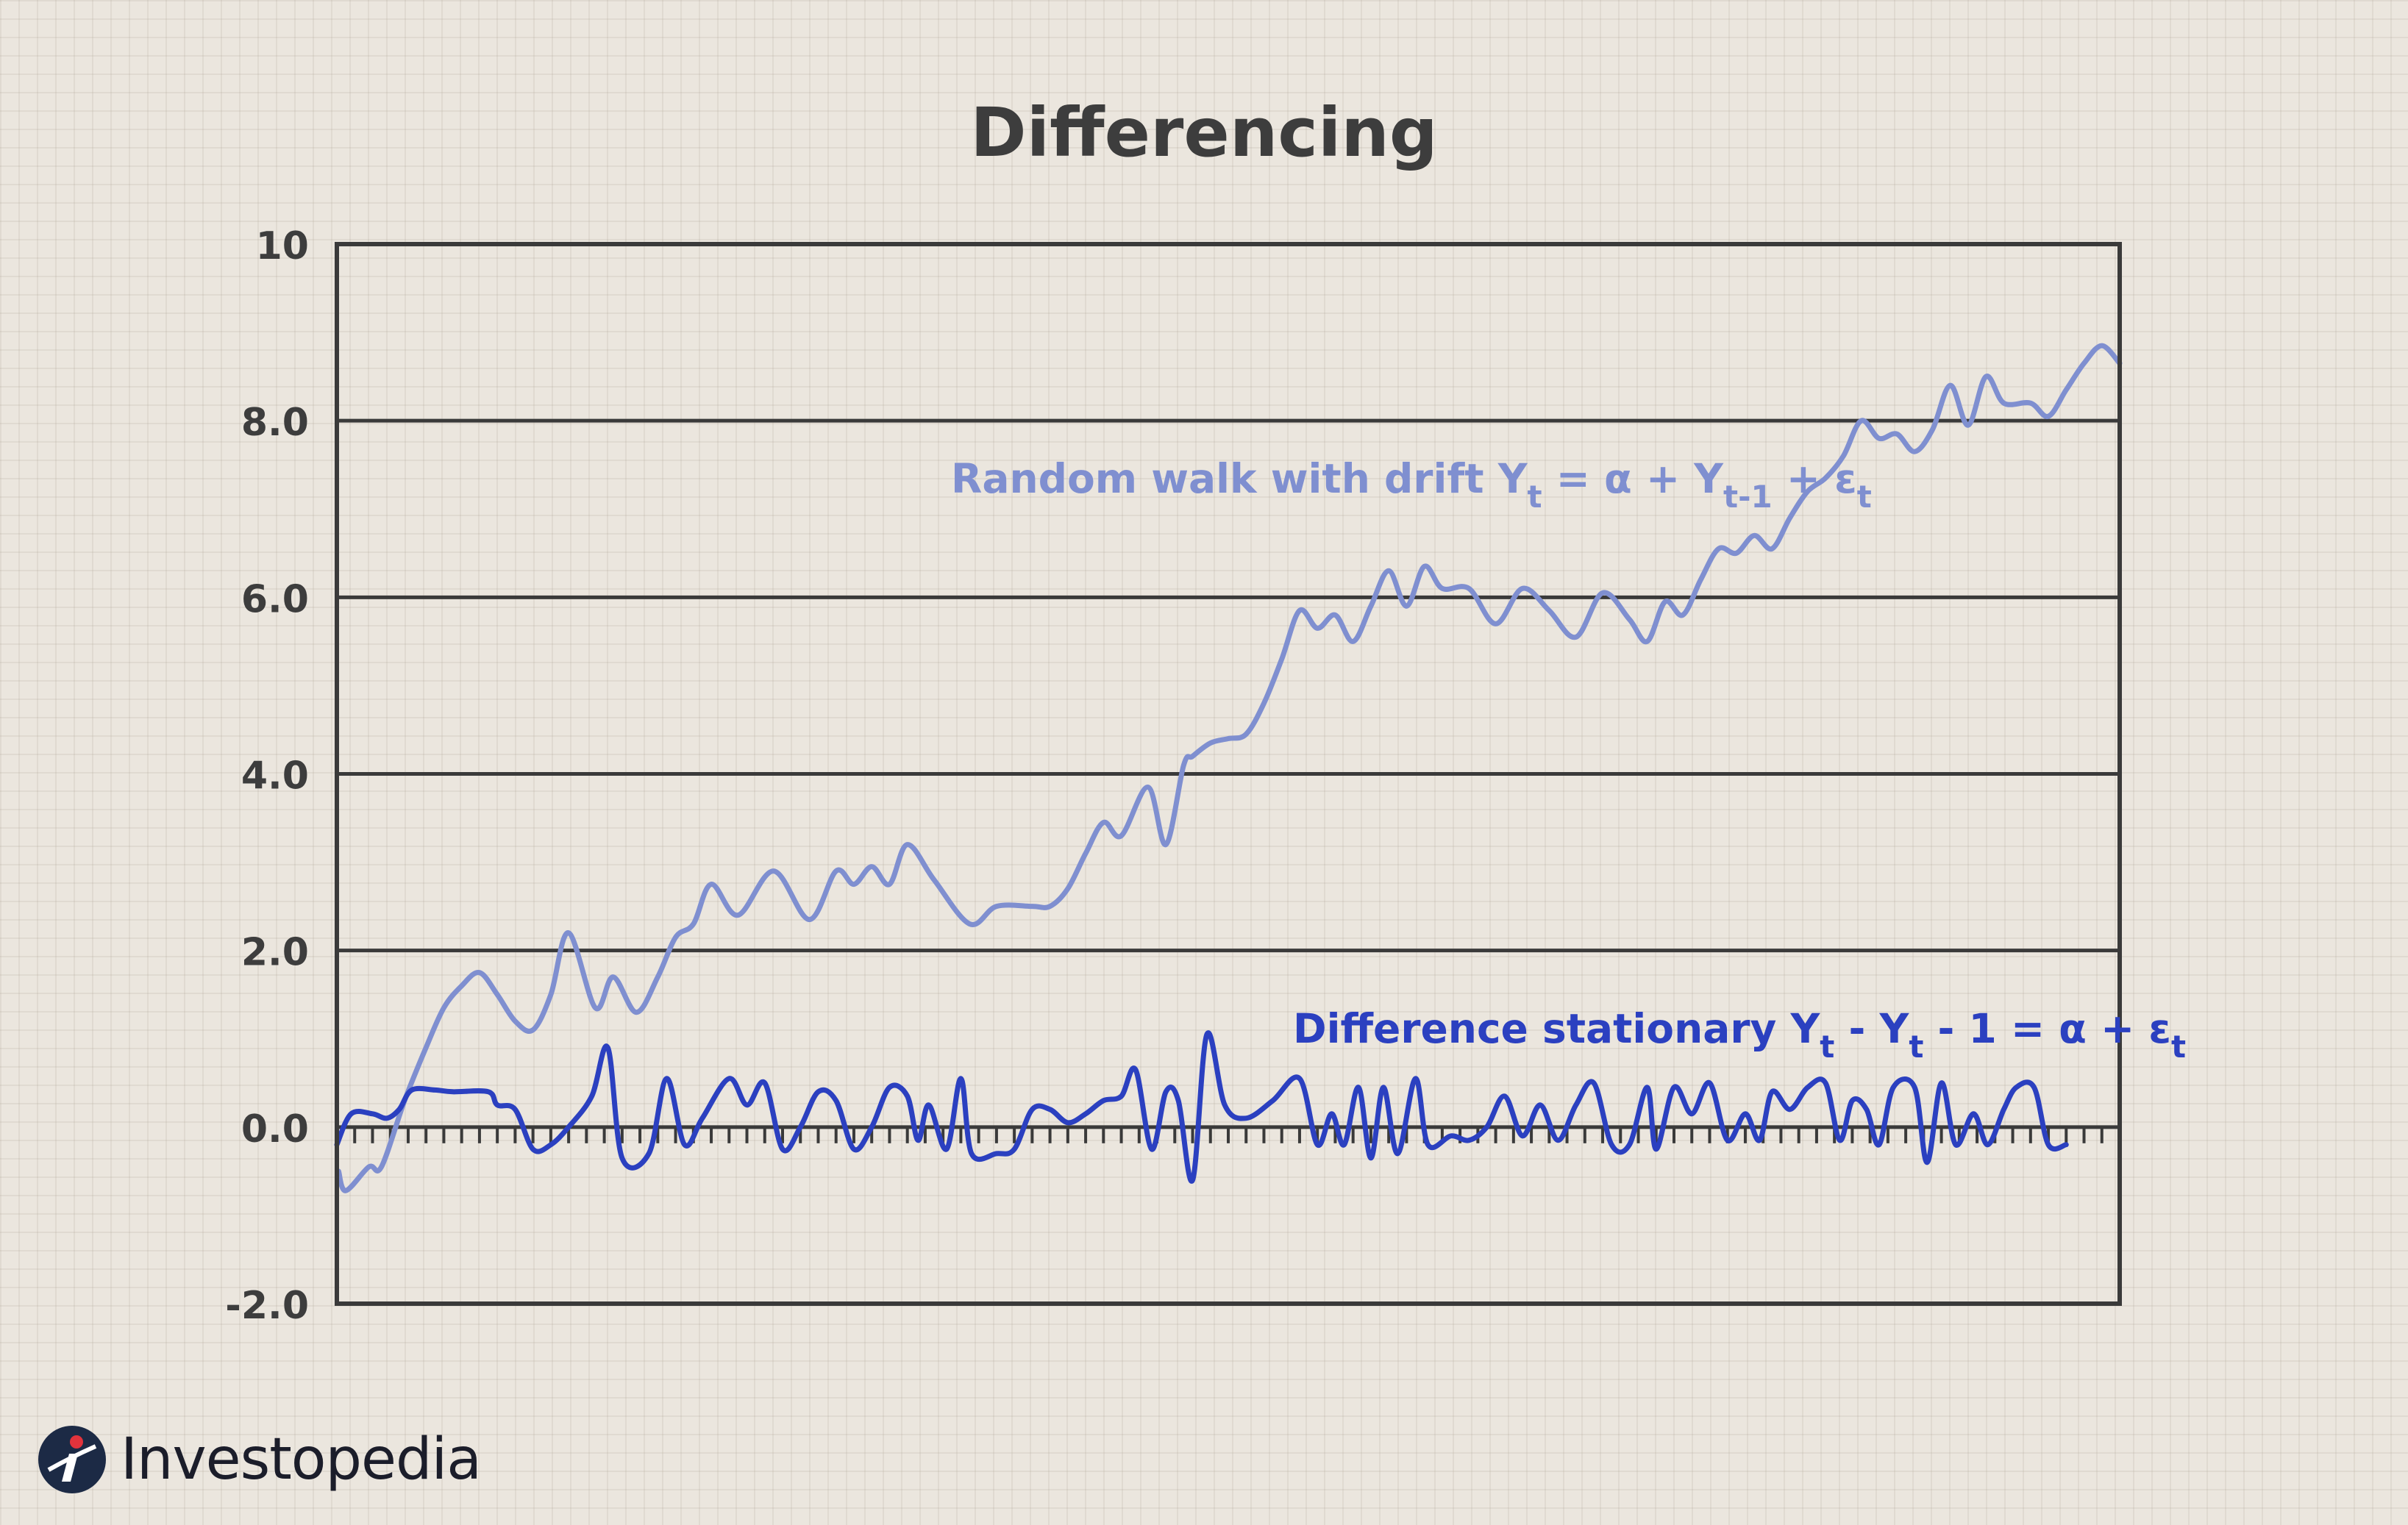 The image size is (2408, 1525). I want to click on y-tick-label: 2.0, so click(275, 953).